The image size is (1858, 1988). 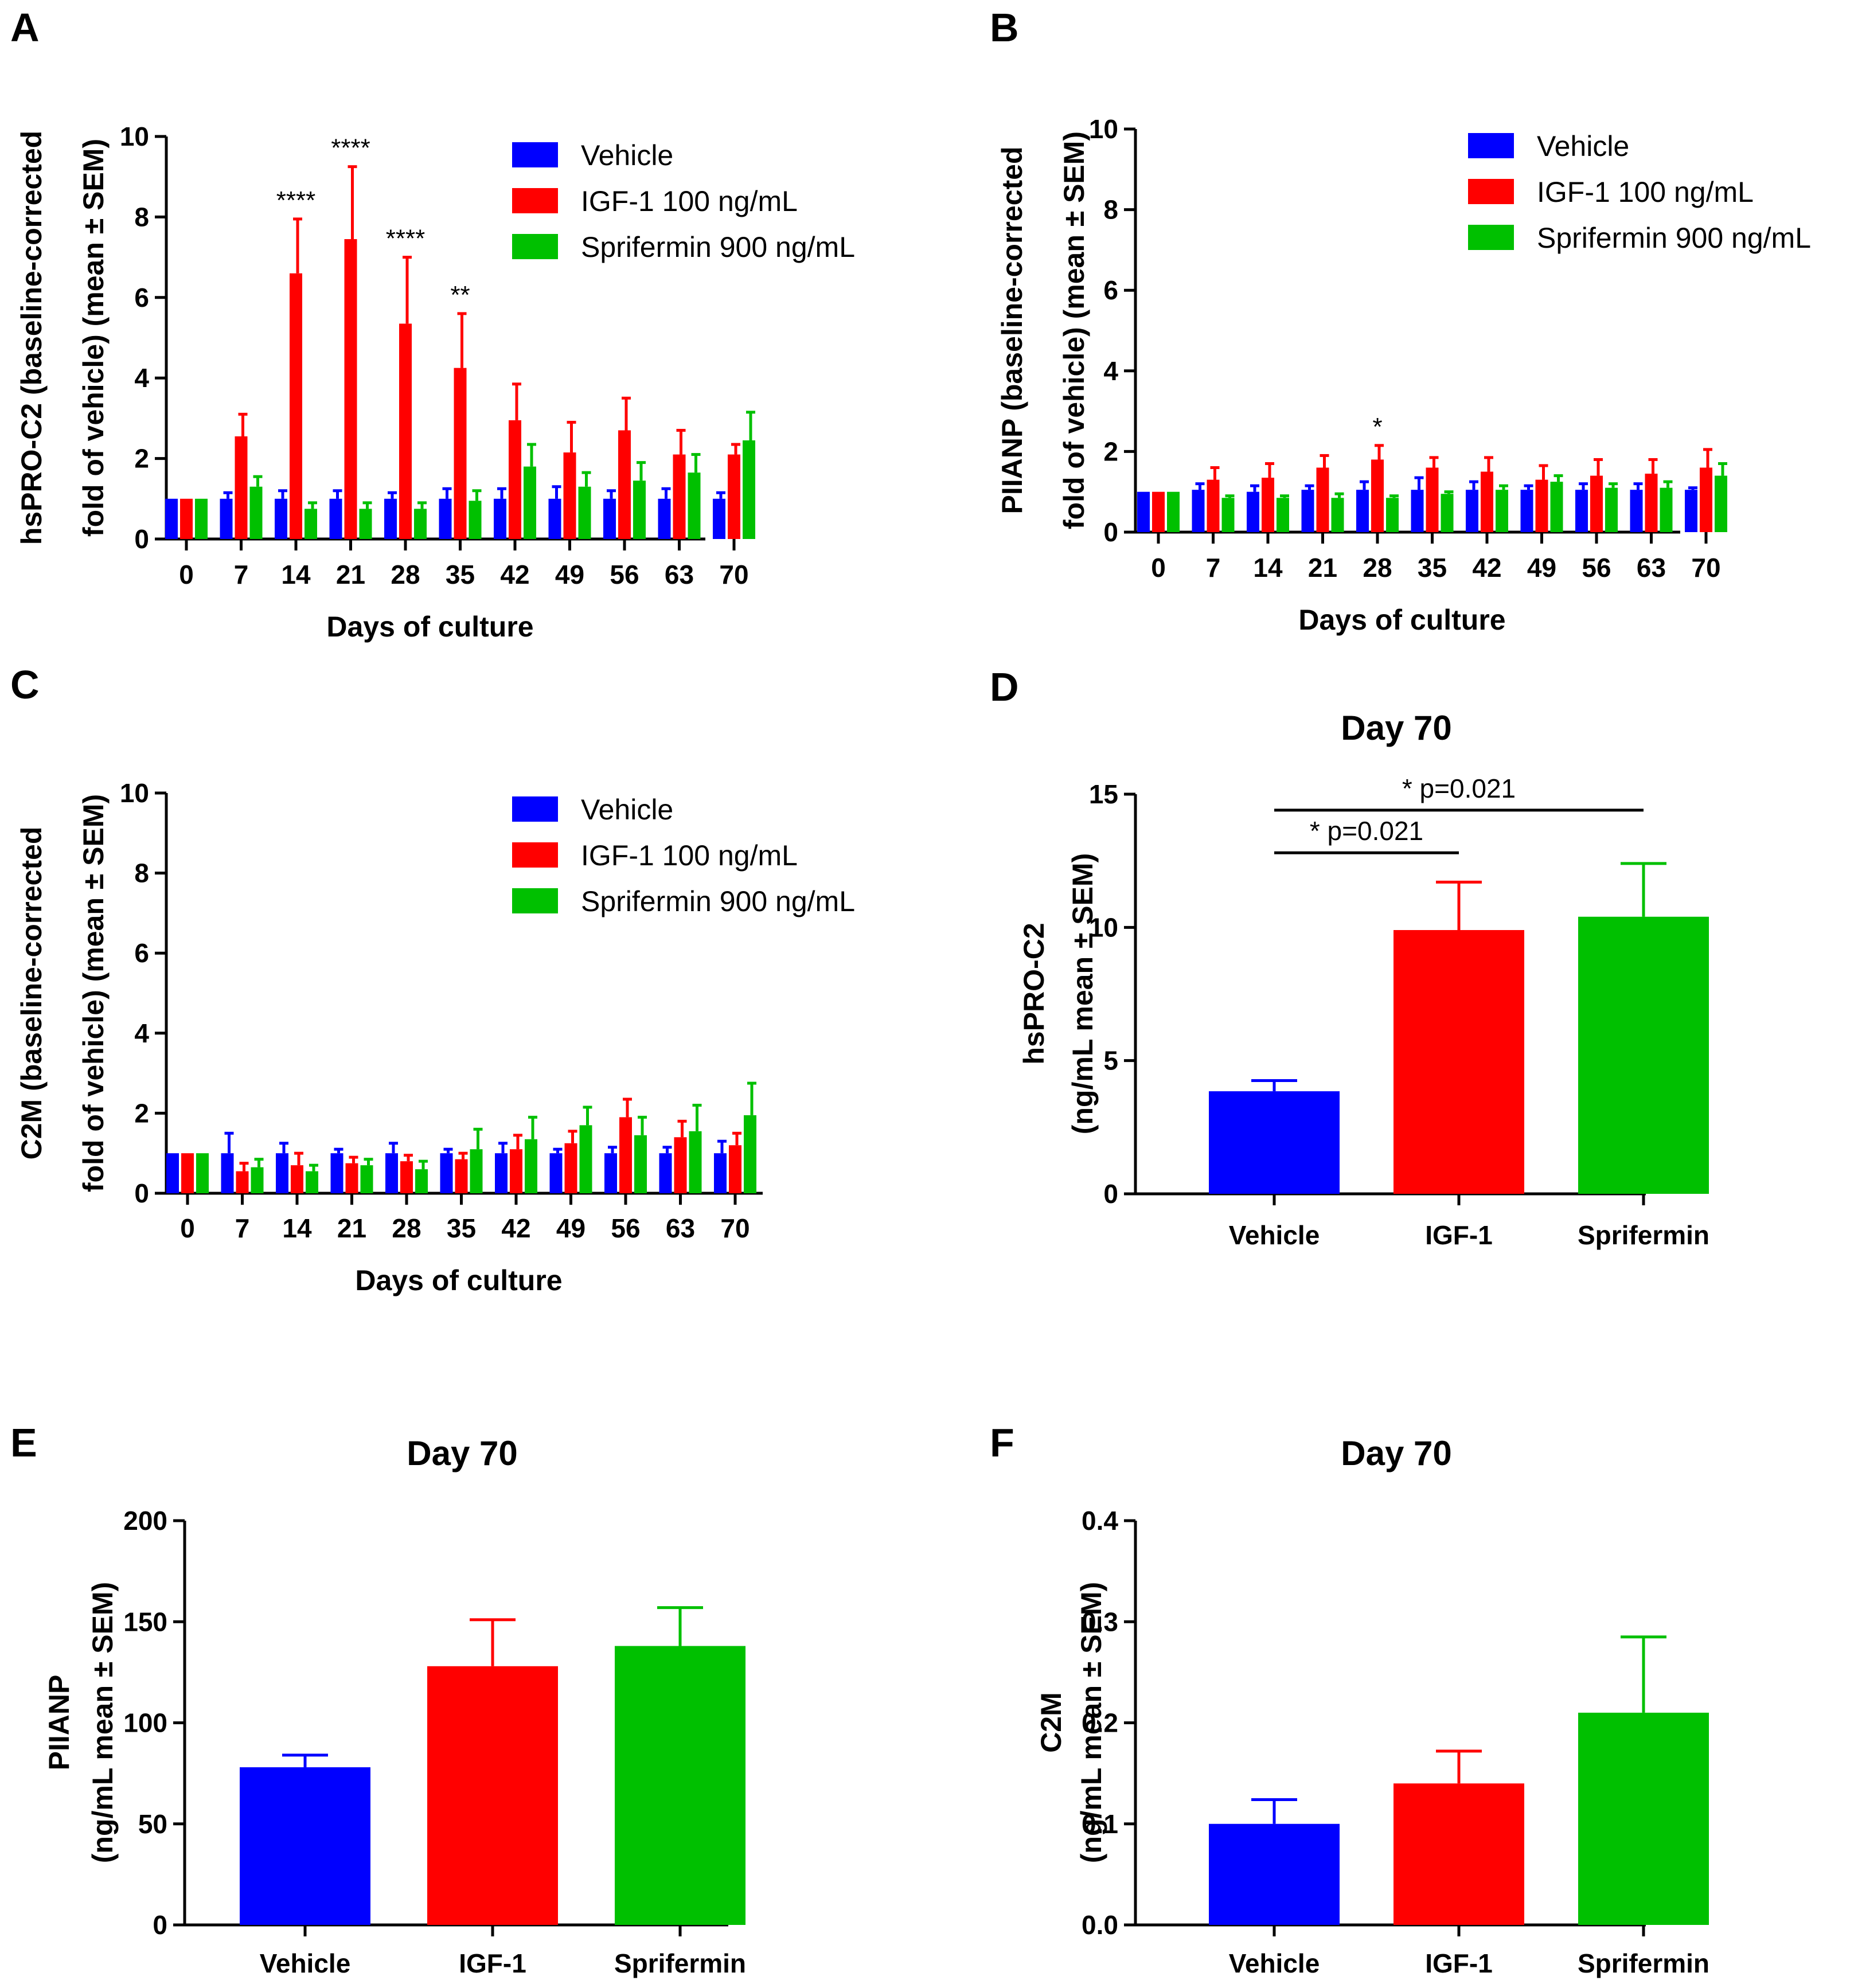 I want to click on panel-letter: B, so click(x=1004, y=28).